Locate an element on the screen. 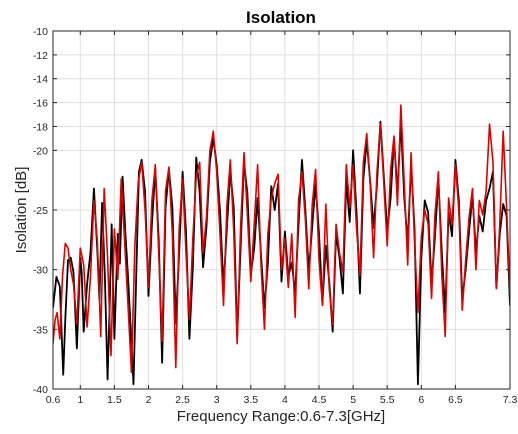  x-tick-label: 7.3 is located at coordinates (510, 400).